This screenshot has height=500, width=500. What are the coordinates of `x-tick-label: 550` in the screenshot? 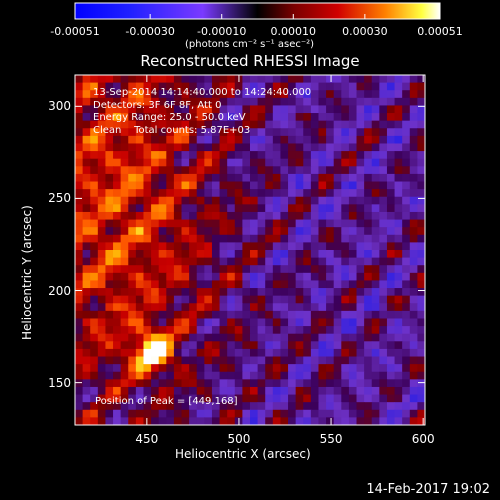 It's located at (331, 439).